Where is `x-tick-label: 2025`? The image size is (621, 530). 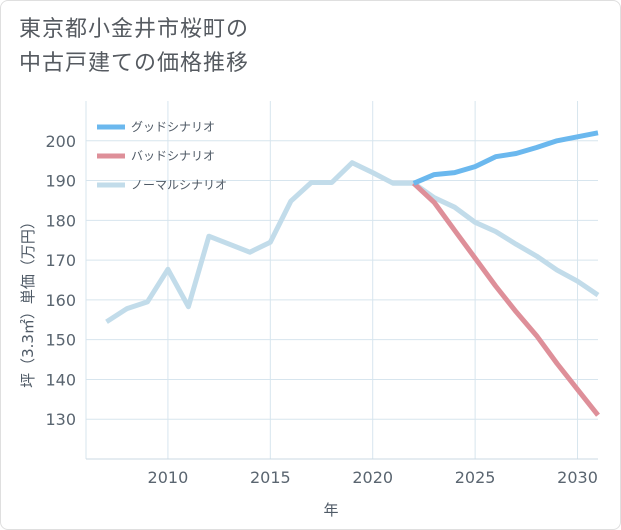
x-tick-label: 2025 is located at coordinates (475, 477).